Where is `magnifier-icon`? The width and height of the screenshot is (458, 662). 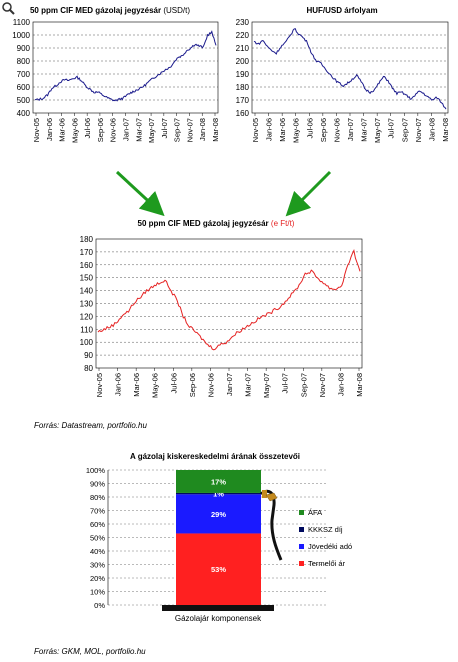 magnifier-icon is located at coordinates (8, 8).